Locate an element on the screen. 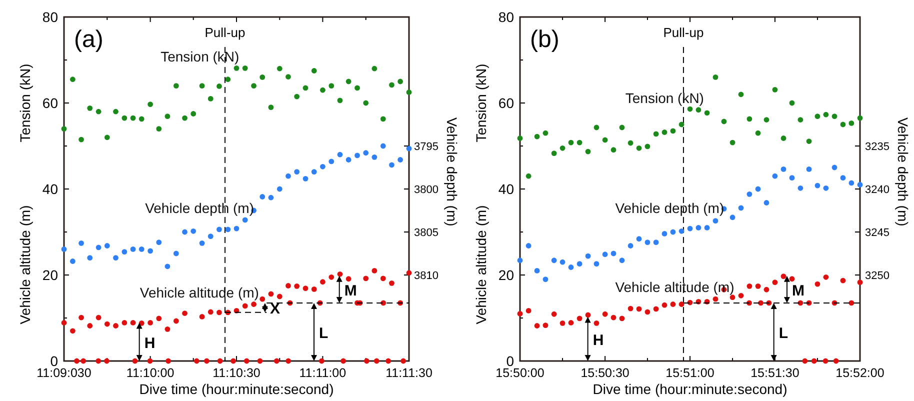 This screenshot has height=401, width=914. y2-tick-label: 3240 is located at coordinates (877, 190).